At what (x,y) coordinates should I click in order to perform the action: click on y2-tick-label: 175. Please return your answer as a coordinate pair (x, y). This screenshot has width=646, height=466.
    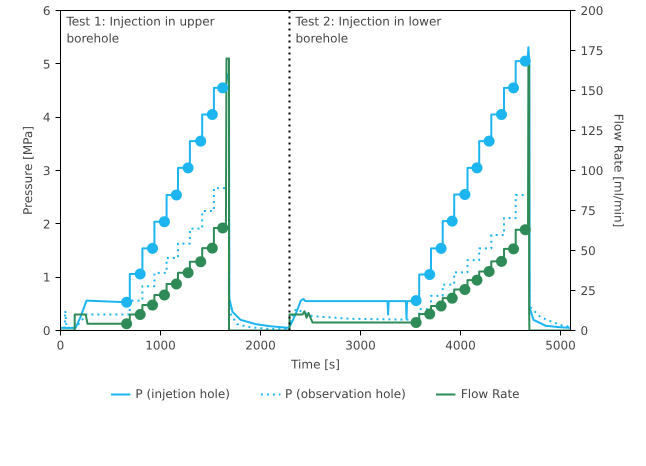
    Looking at the image, I should click on (592, 51).